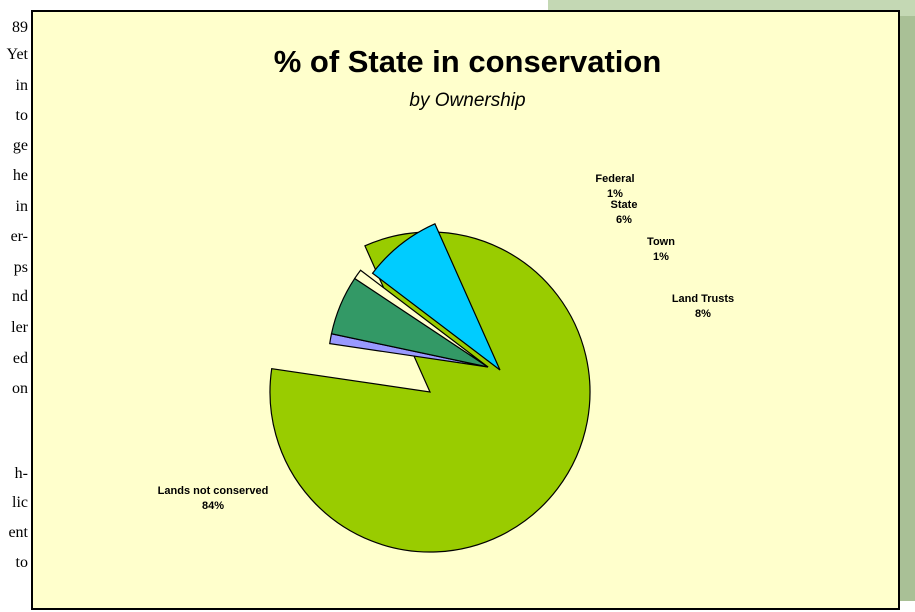 The image size is (915, 612). Describe the element at coordinates (20, 27) in the screenshot. I see `body-text-fragment: 89` at that location.